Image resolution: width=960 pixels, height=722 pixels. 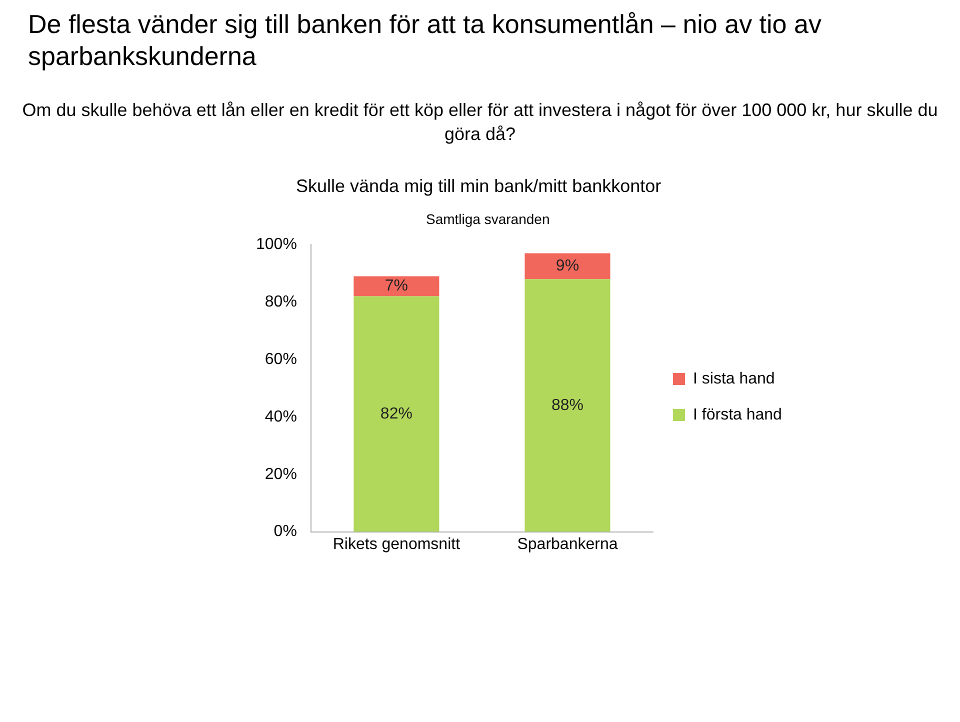 I want to click on data-label: 9%, so click(x=568, y=266).